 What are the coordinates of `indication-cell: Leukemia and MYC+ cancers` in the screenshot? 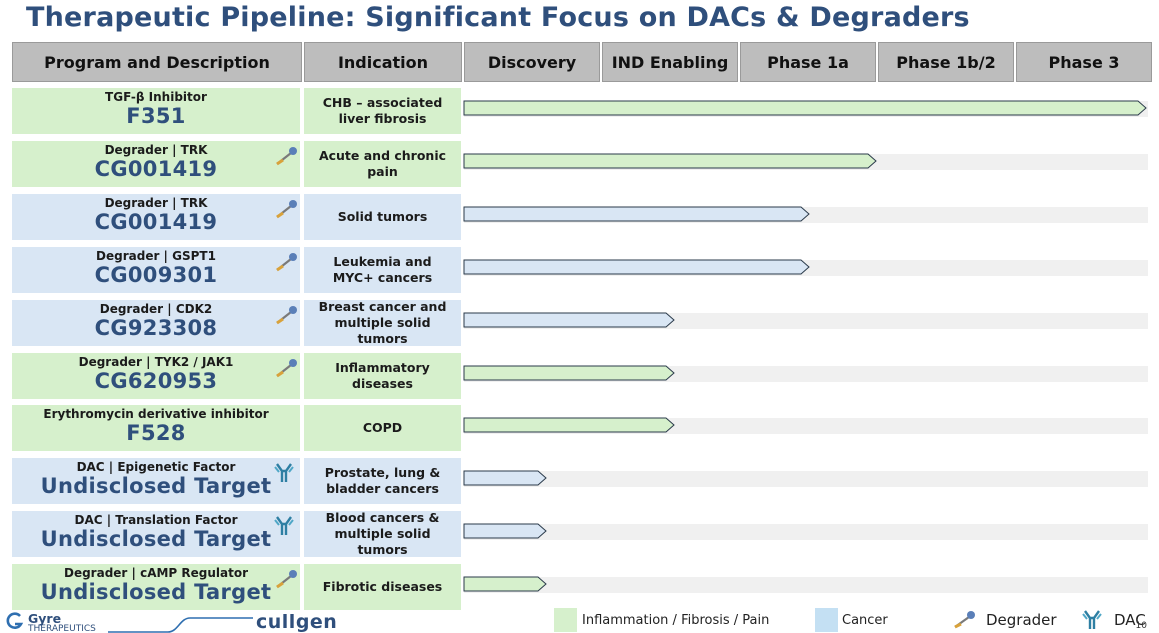 It's located at (382, 270).